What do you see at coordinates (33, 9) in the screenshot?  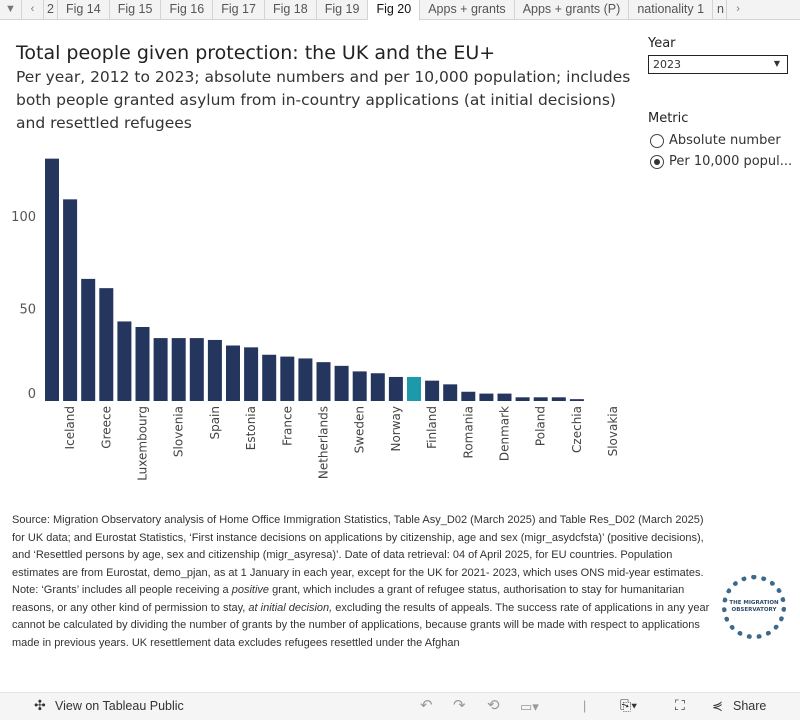 I see `tabs-prev-button: ‹` at bounding box center [33, 9].